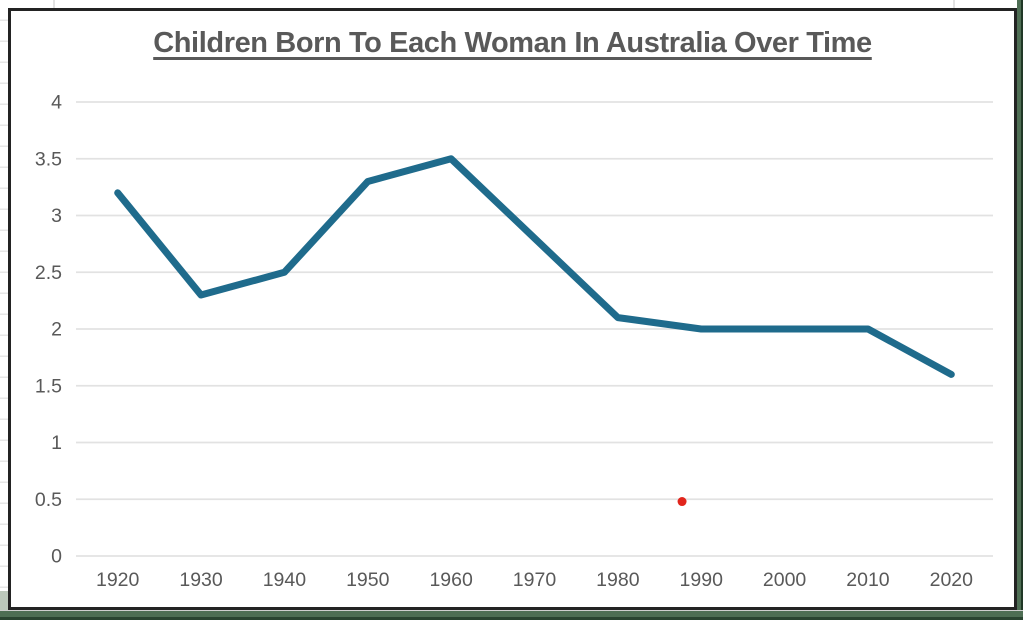 The height and width of the screenshot is (620, 1023). What do you see at coordinates (535, 580) in the screenshot?
I see `x-tick-label: 1970` at bounding box center [535, 580].